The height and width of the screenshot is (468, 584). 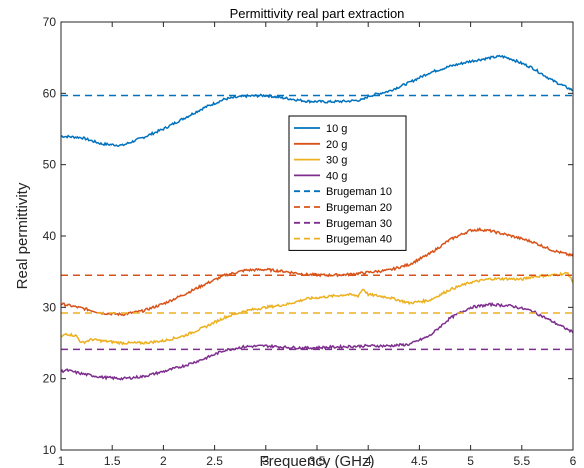 I want to click on x-tick-label: 6, so click(x=573, y=461).